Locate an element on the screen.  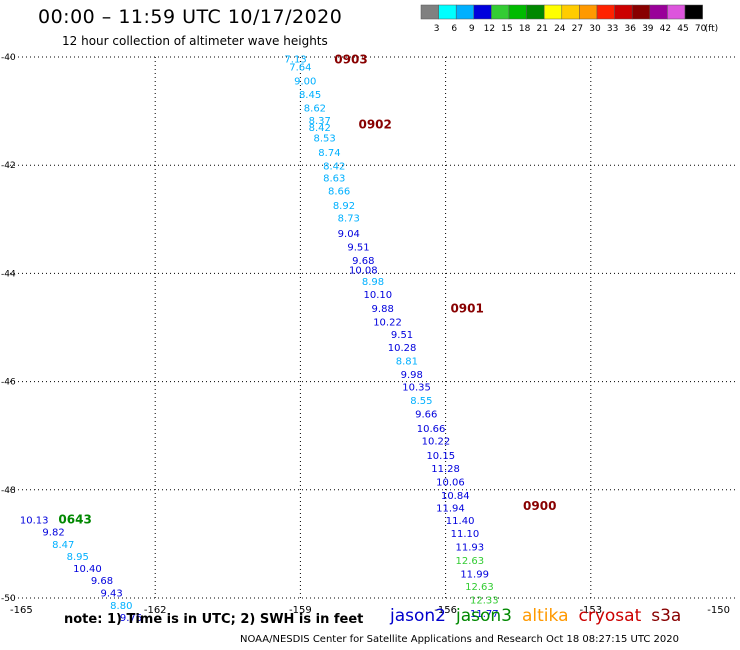
swh-value: 11.40 is located at coordinates (460, 521).